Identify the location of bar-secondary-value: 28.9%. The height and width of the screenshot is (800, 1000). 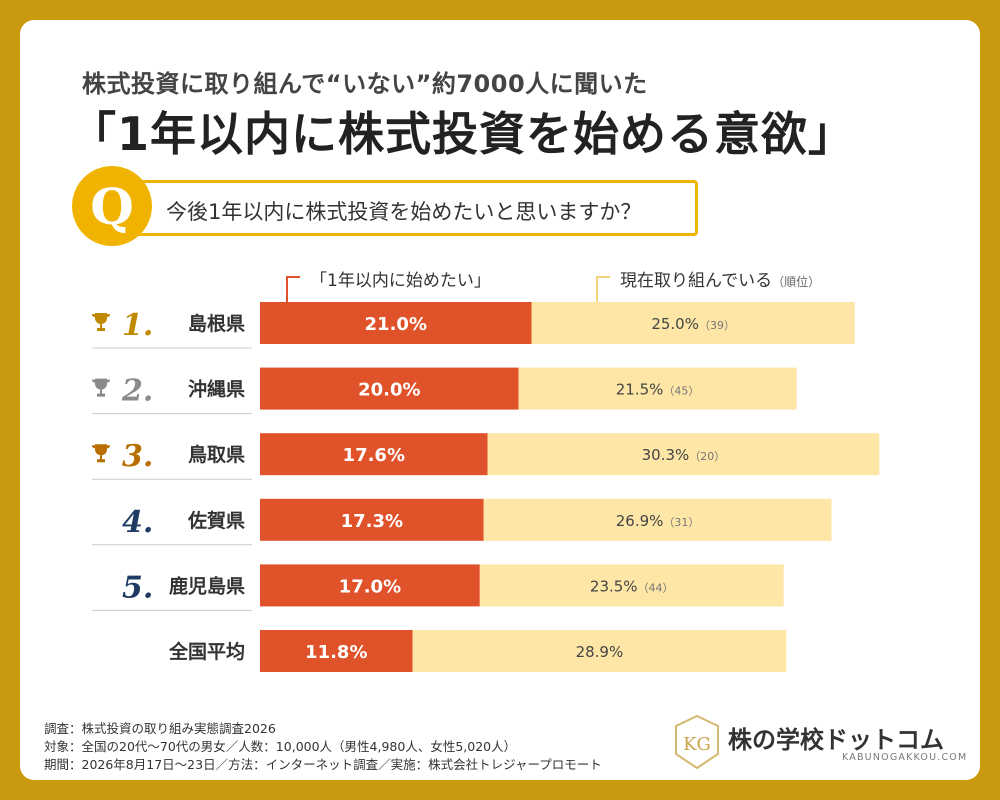
(600, 652).